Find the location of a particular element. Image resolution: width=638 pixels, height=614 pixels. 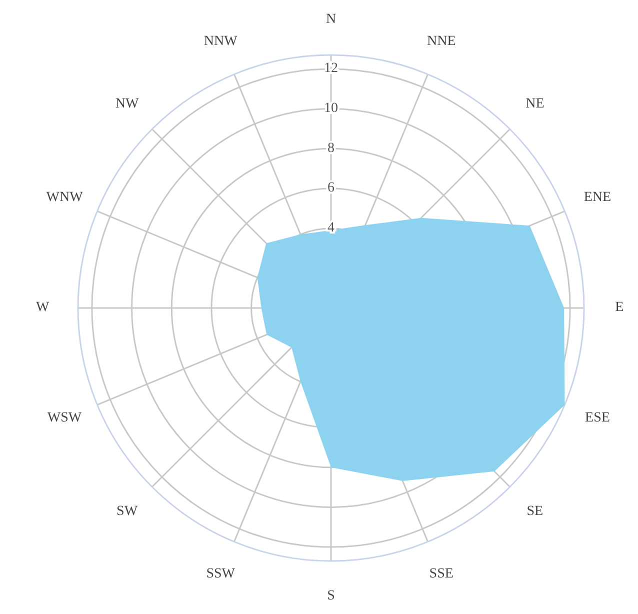

spoke-label: WNW is located at coordinates (65, 197).